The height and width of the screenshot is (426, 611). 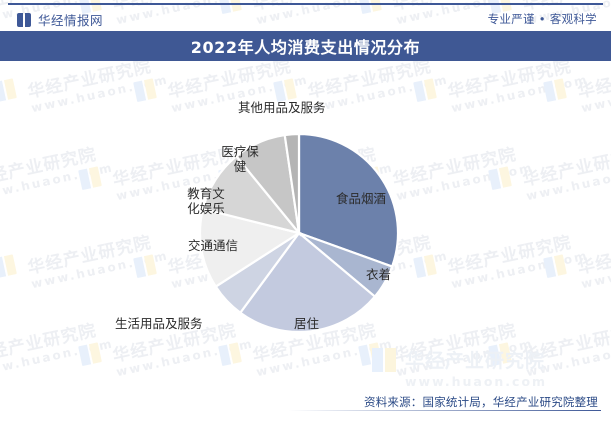 What do you see at coordinates (481, 402) in the screenshot?
I see `source-note: 资料来源：国家统计局，华经产业研究院整理` at bounding box center [481, 402].